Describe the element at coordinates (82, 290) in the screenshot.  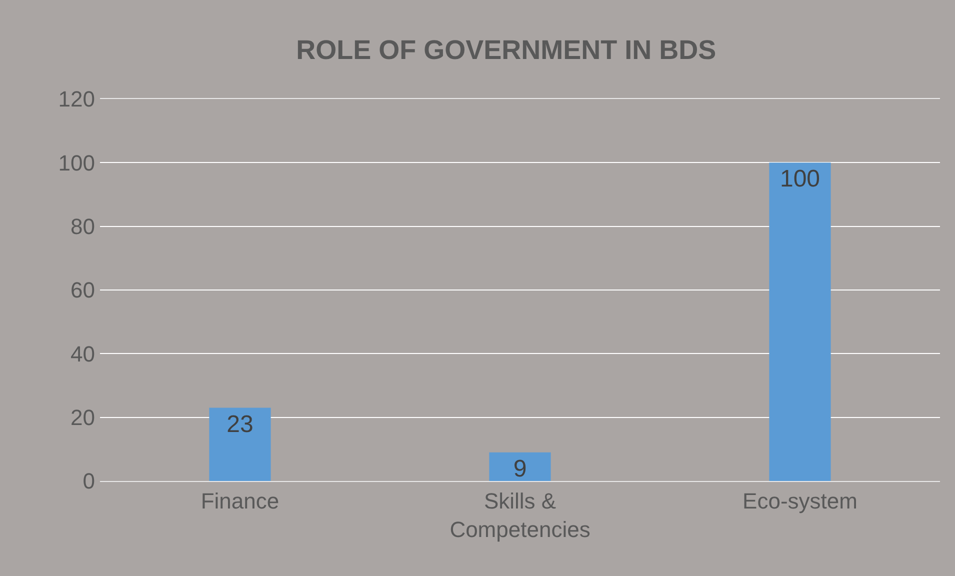
I see `y-tick-label: 60` at that location.